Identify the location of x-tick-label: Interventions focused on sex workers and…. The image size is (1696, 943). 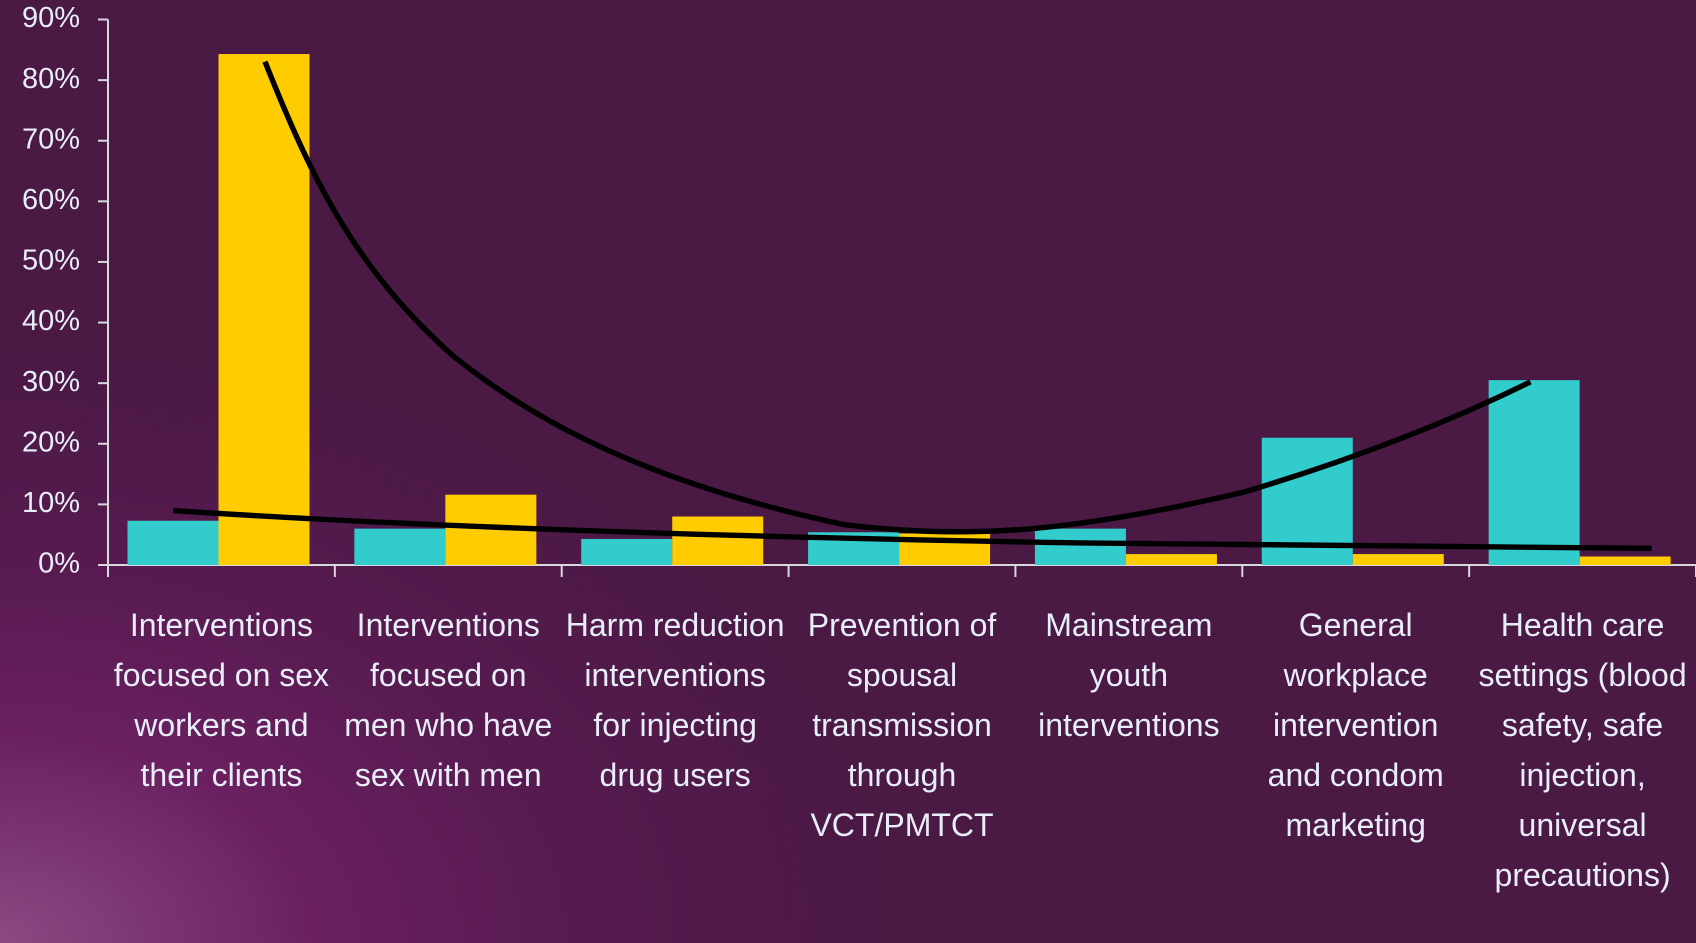
(221, 700).